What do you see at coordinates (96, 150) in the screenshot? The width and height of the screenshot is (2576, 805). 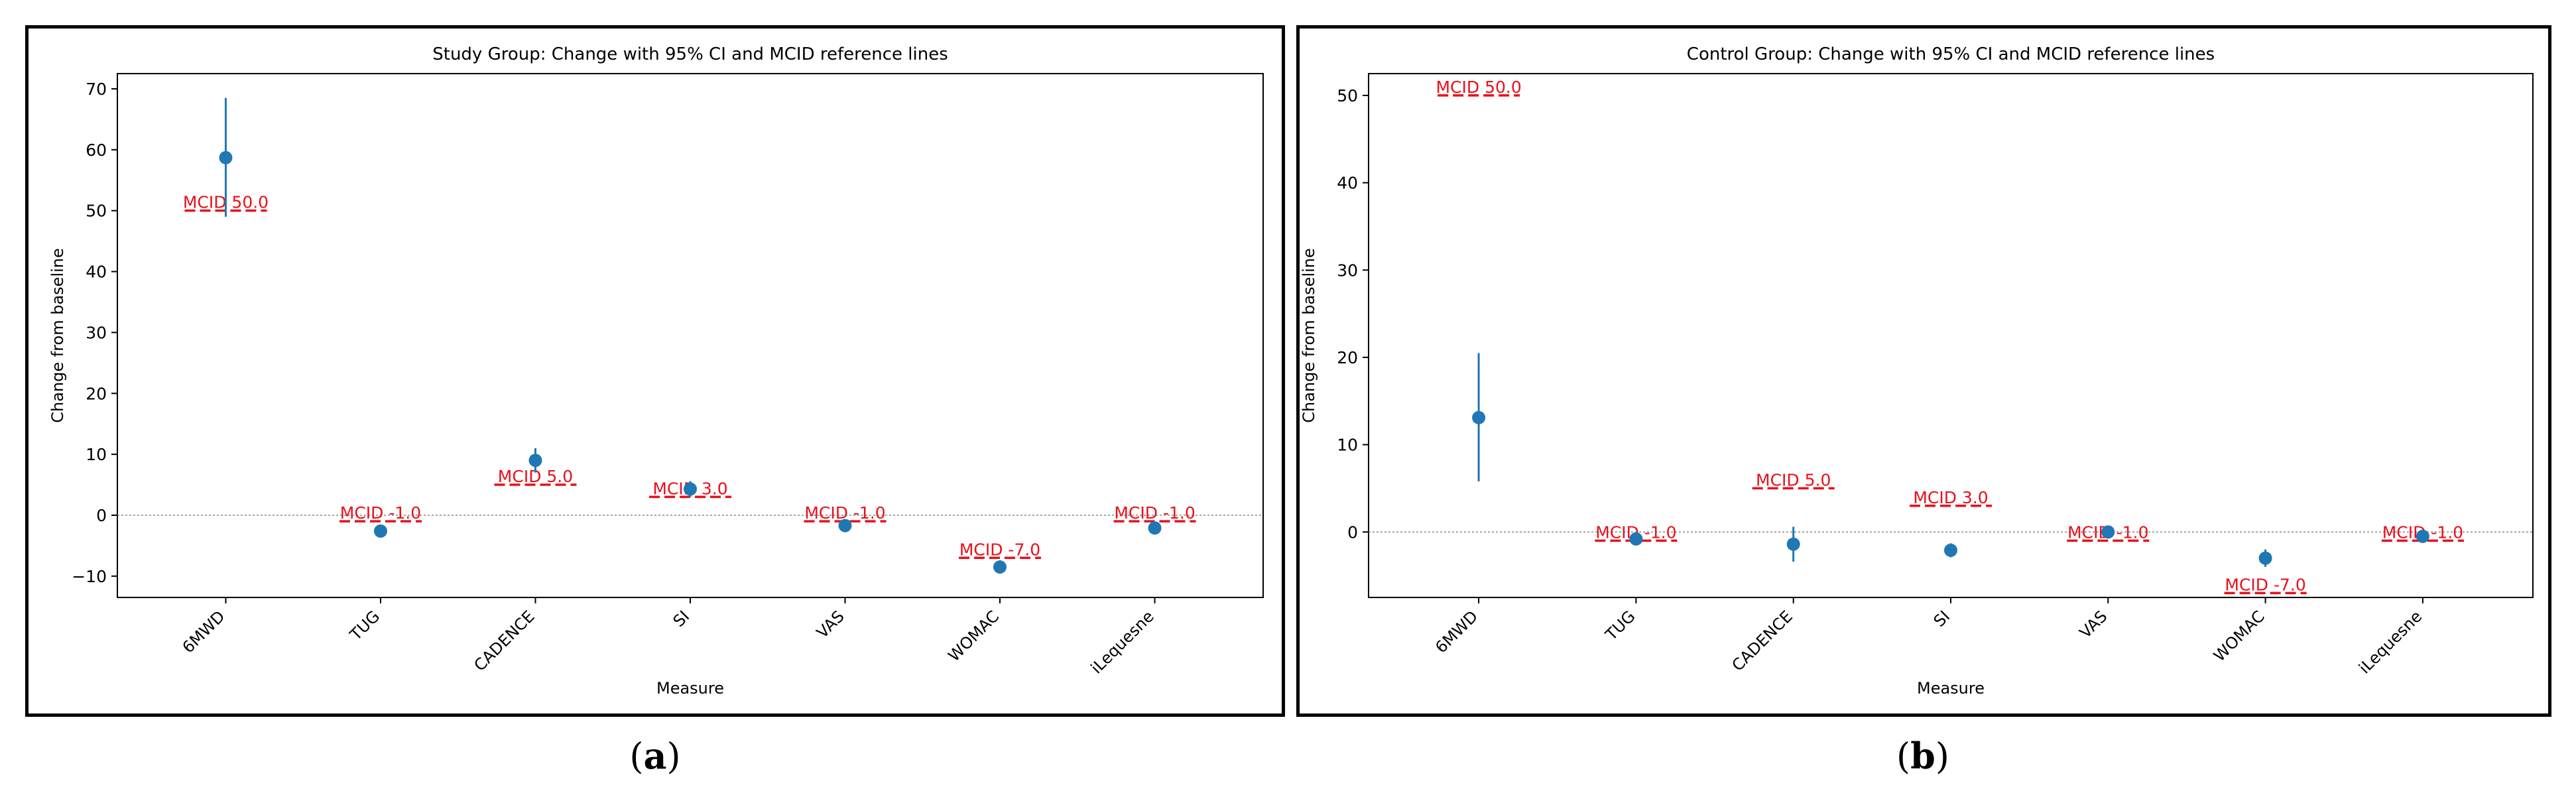 I see `y-tick-label: 60` at bounding box center [96, 150].